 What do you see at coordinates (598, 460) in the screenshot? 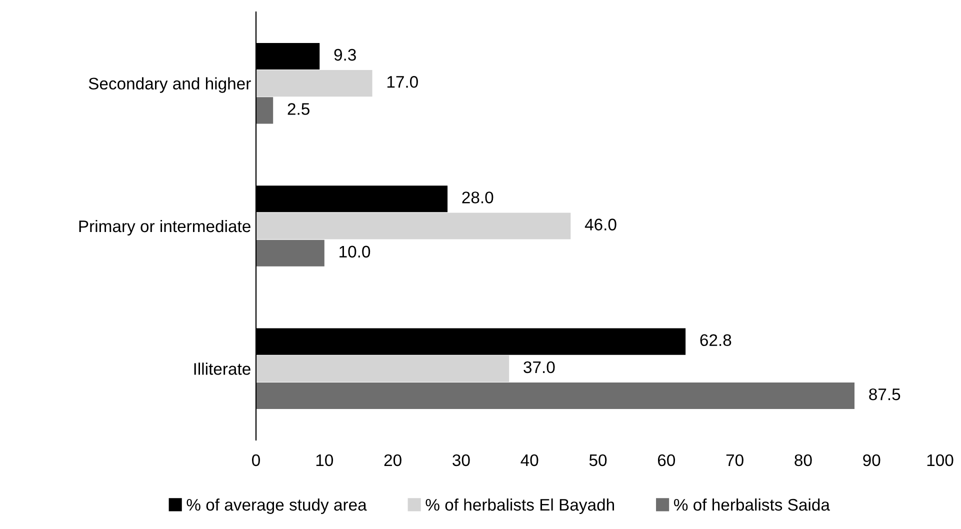
I see `x-tick-label: 50` at bounding box center [598, 460].